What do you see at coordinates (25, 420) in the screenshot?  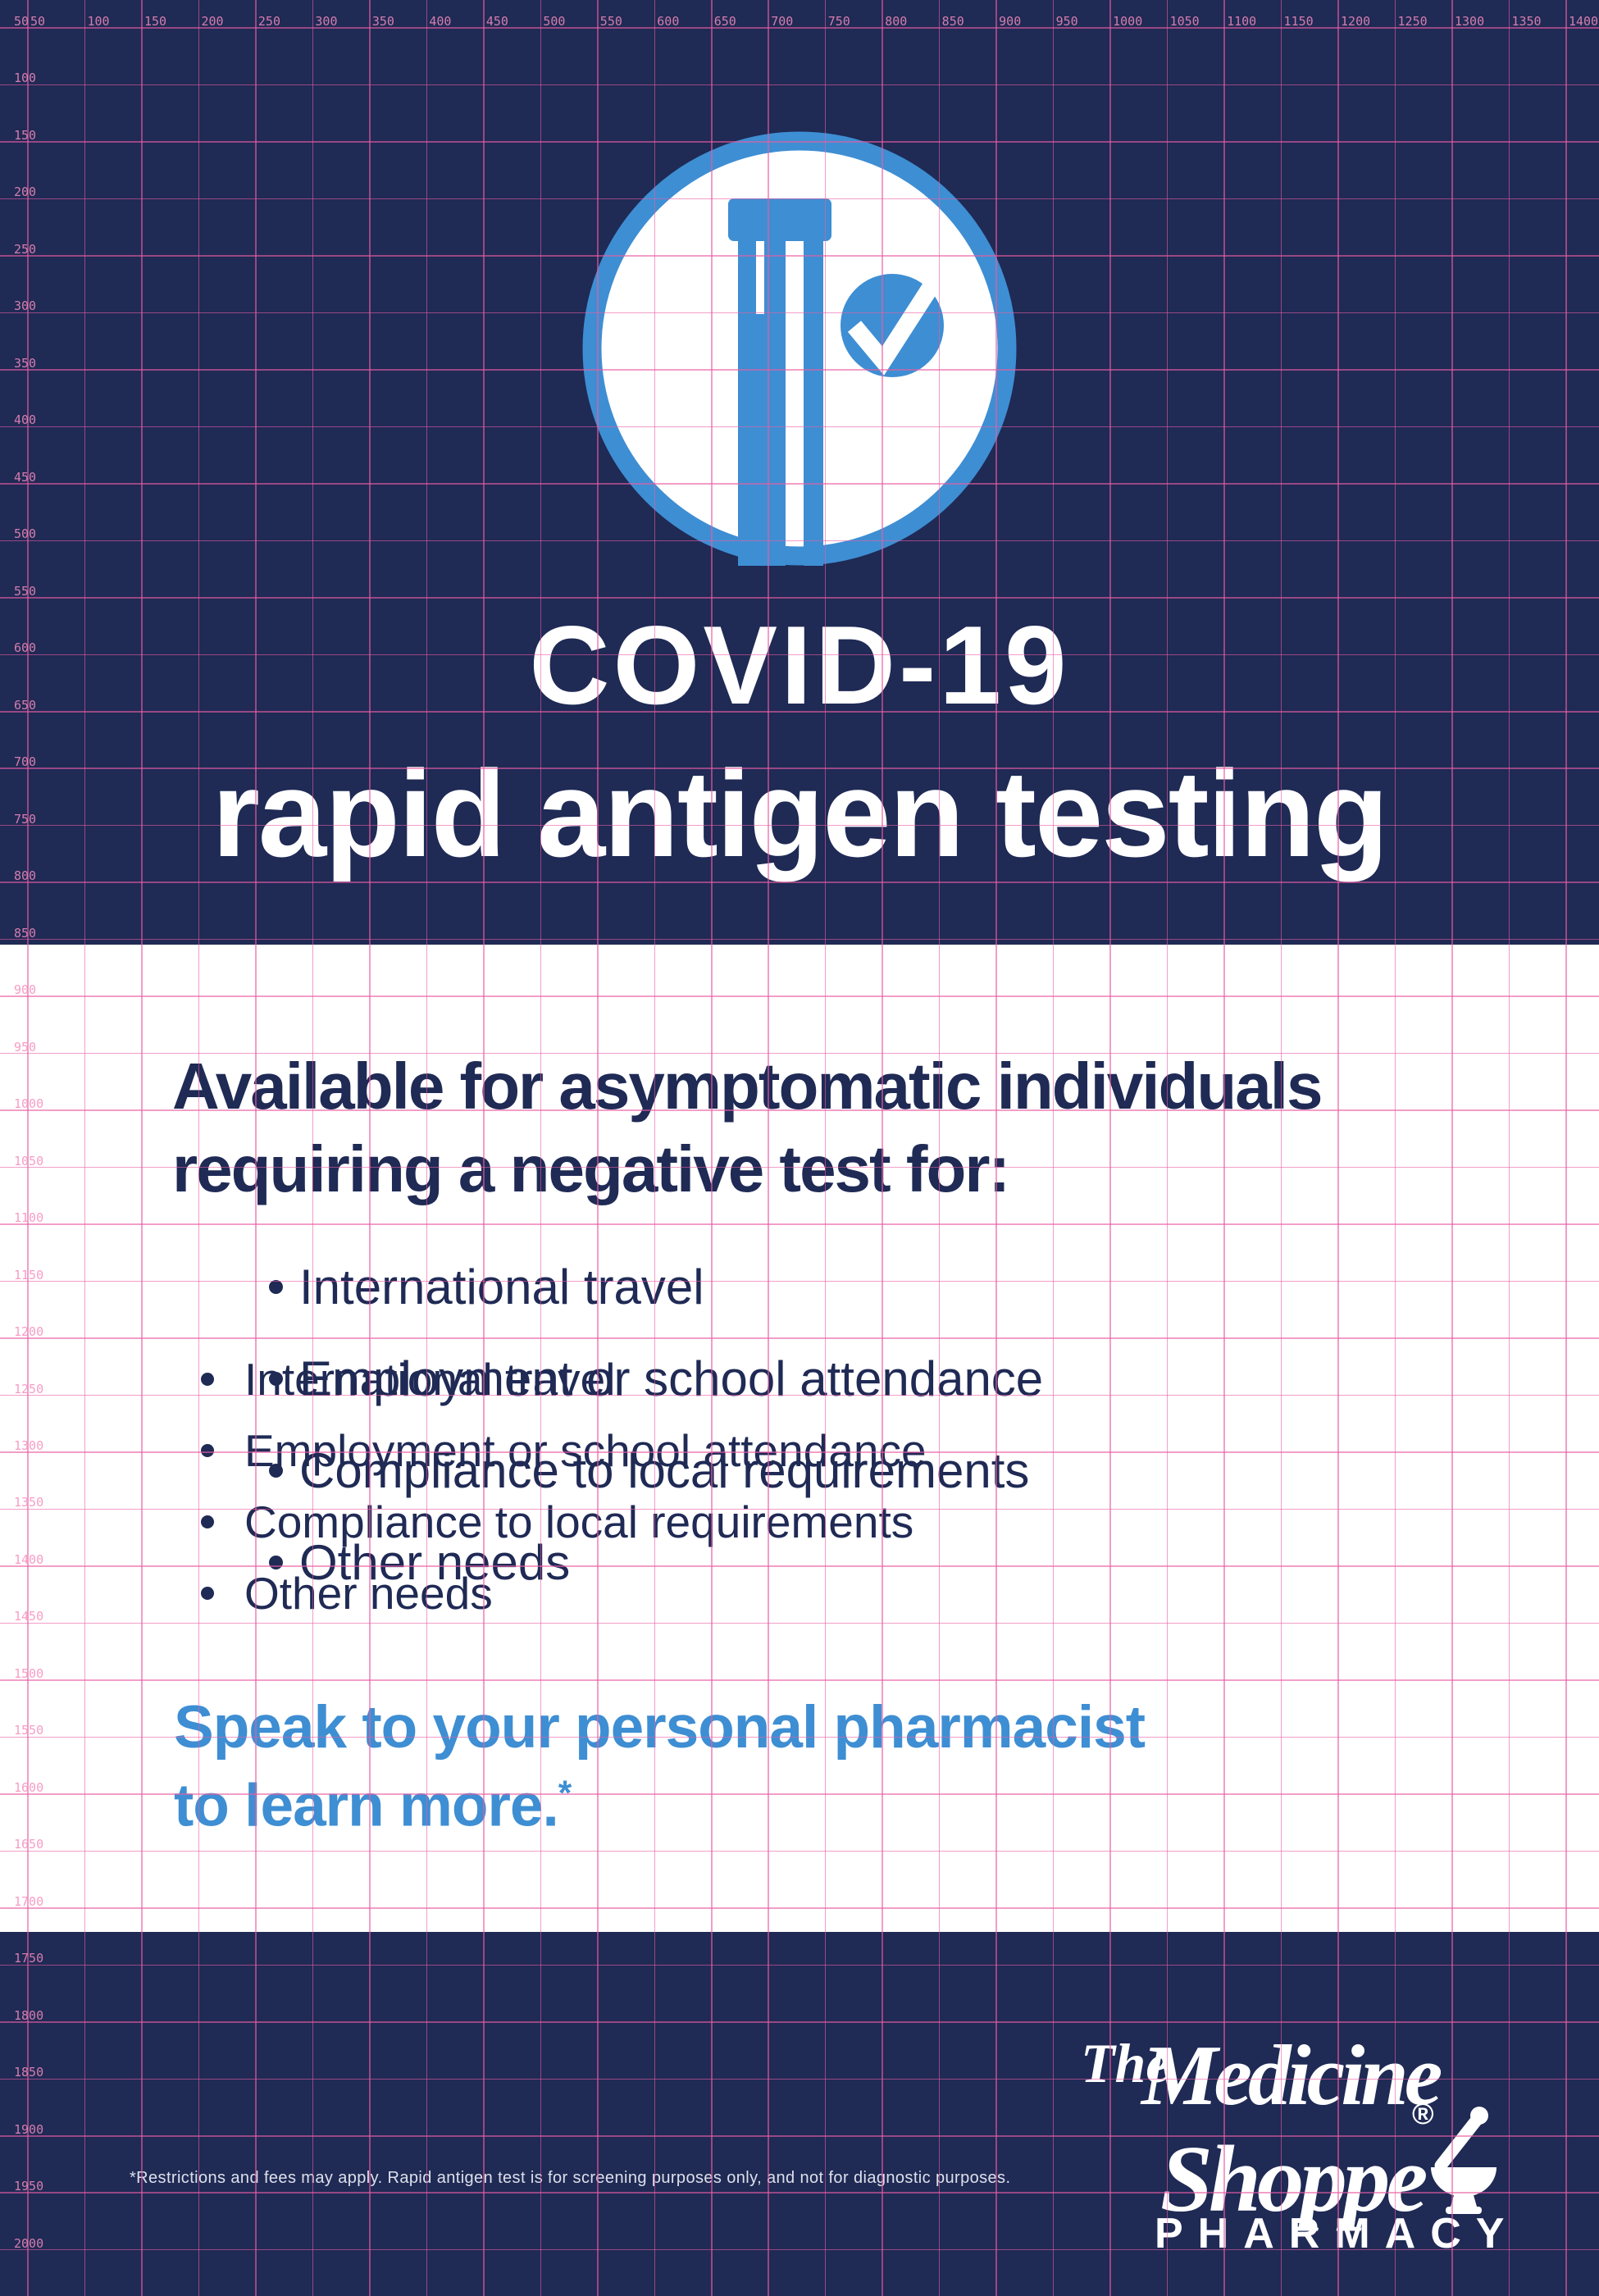 I see `ruler-label-y: 400` at bounding box center [25, 420].